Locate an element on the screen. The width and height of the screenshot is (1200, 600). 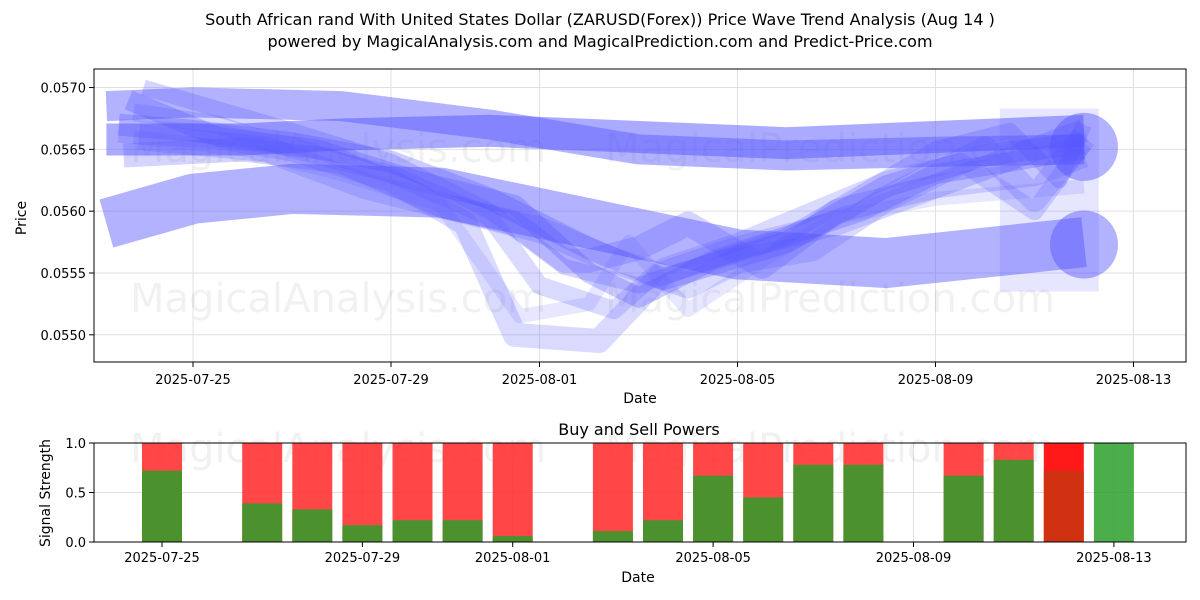
power-ytick-label: 0.0 is located at coordinates (75, 543).